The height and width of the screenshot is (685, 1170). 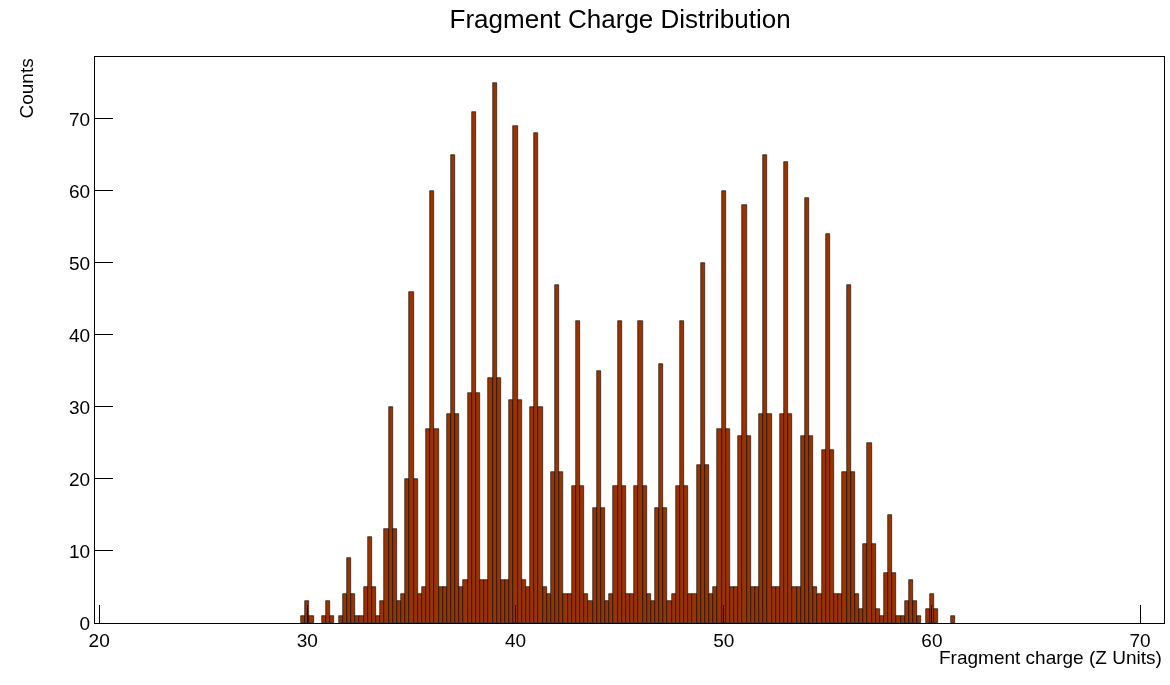 What do you see at coordinates (80, 335) in the screenshot?
I see `y-tick-label: 40` at bounding box center [80, 335].